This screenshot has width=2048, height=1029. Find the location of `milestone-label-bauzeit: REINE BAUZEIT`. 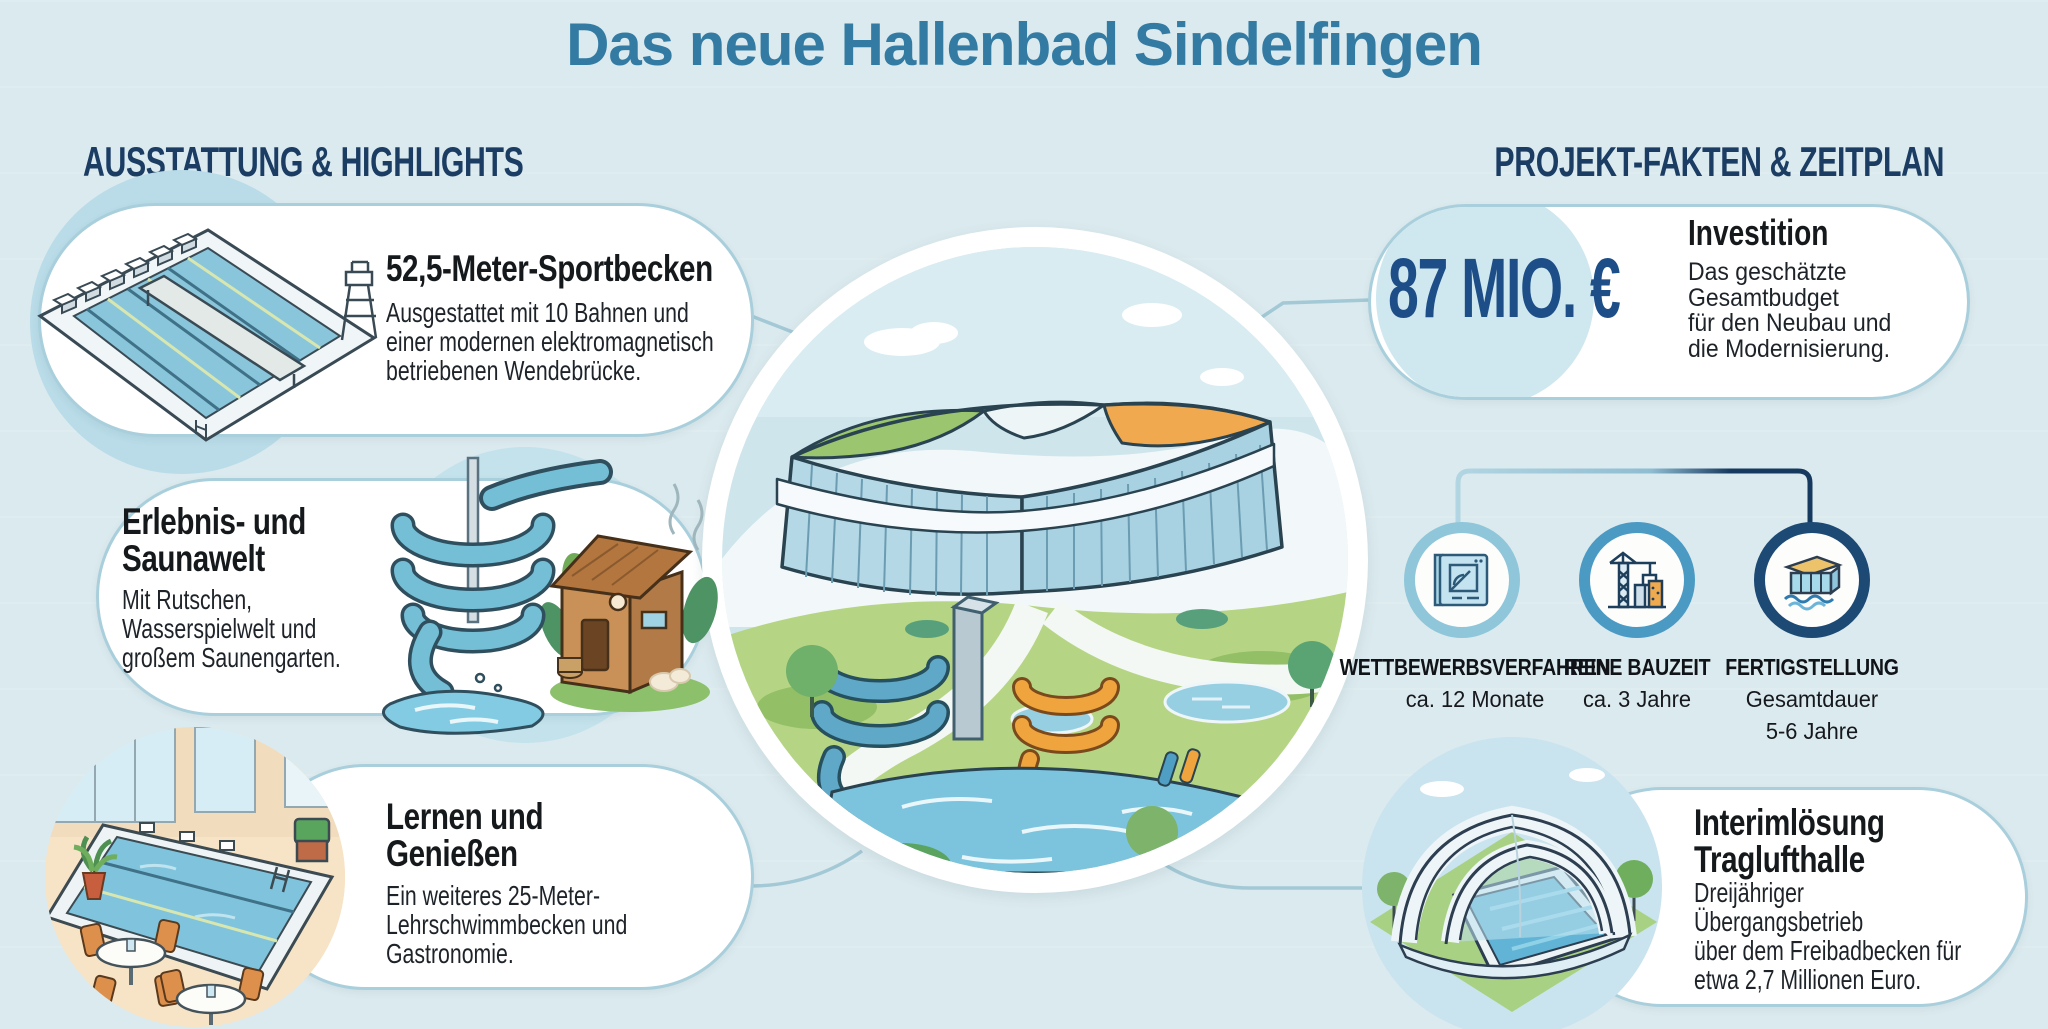

milestone-label-bauzeit: REINE BAUZEIT is located at coordinates (1637, 667).